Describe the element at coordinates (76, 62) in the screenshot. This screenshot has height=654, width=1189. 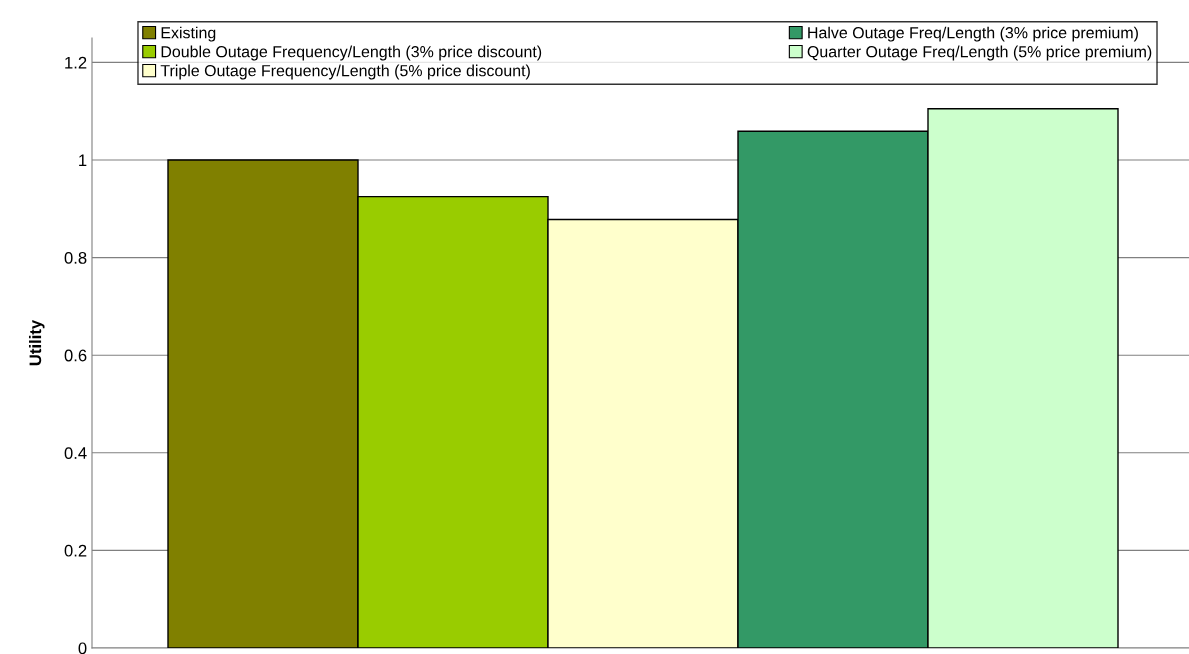
I see `y-tick-label: 1.2` at that location.